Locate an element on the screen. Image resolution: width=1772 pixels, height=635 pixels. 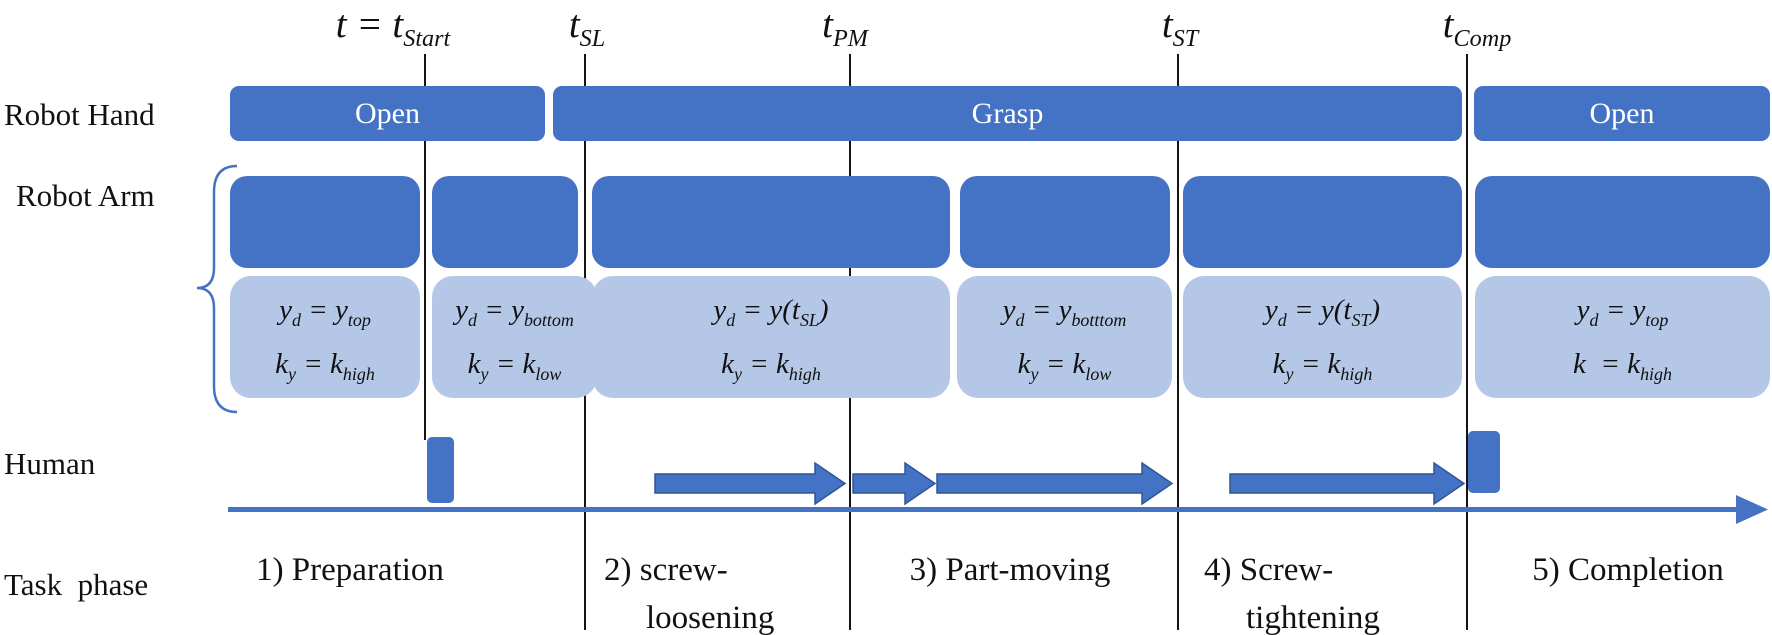
gain-box-1: yd = ytop ky = khigh is located at coordinates (325, 337).